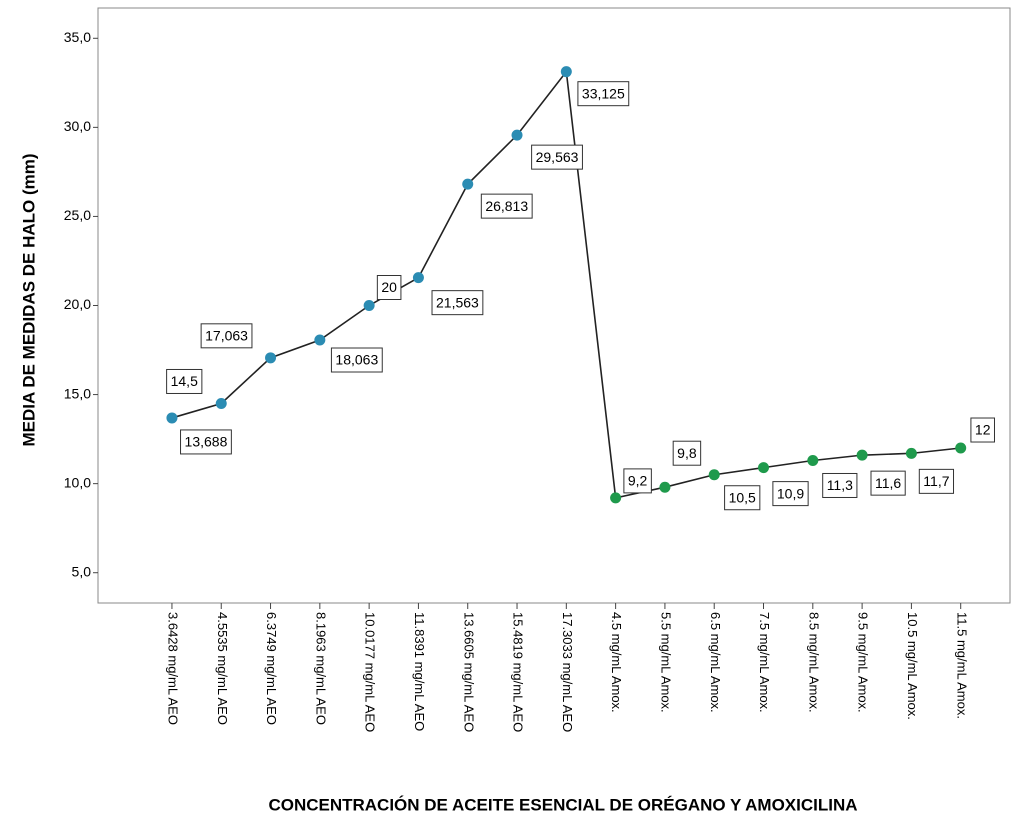 The image size is (1025, 823). I want to click on value-label: 20, so click(389, 287).